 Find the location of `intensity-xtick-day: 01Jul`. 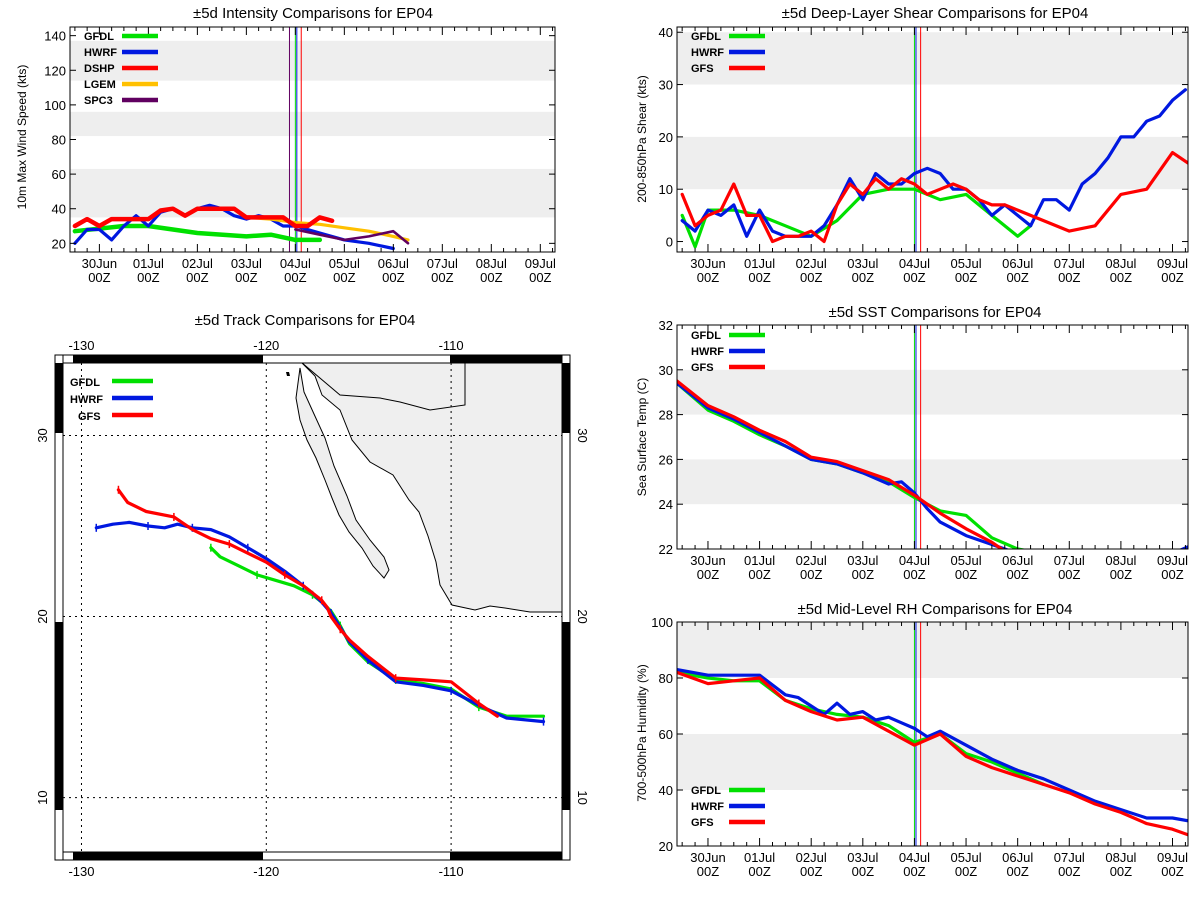

intensity-xtick-day: 01Jul is located at coordinates (148, 263).